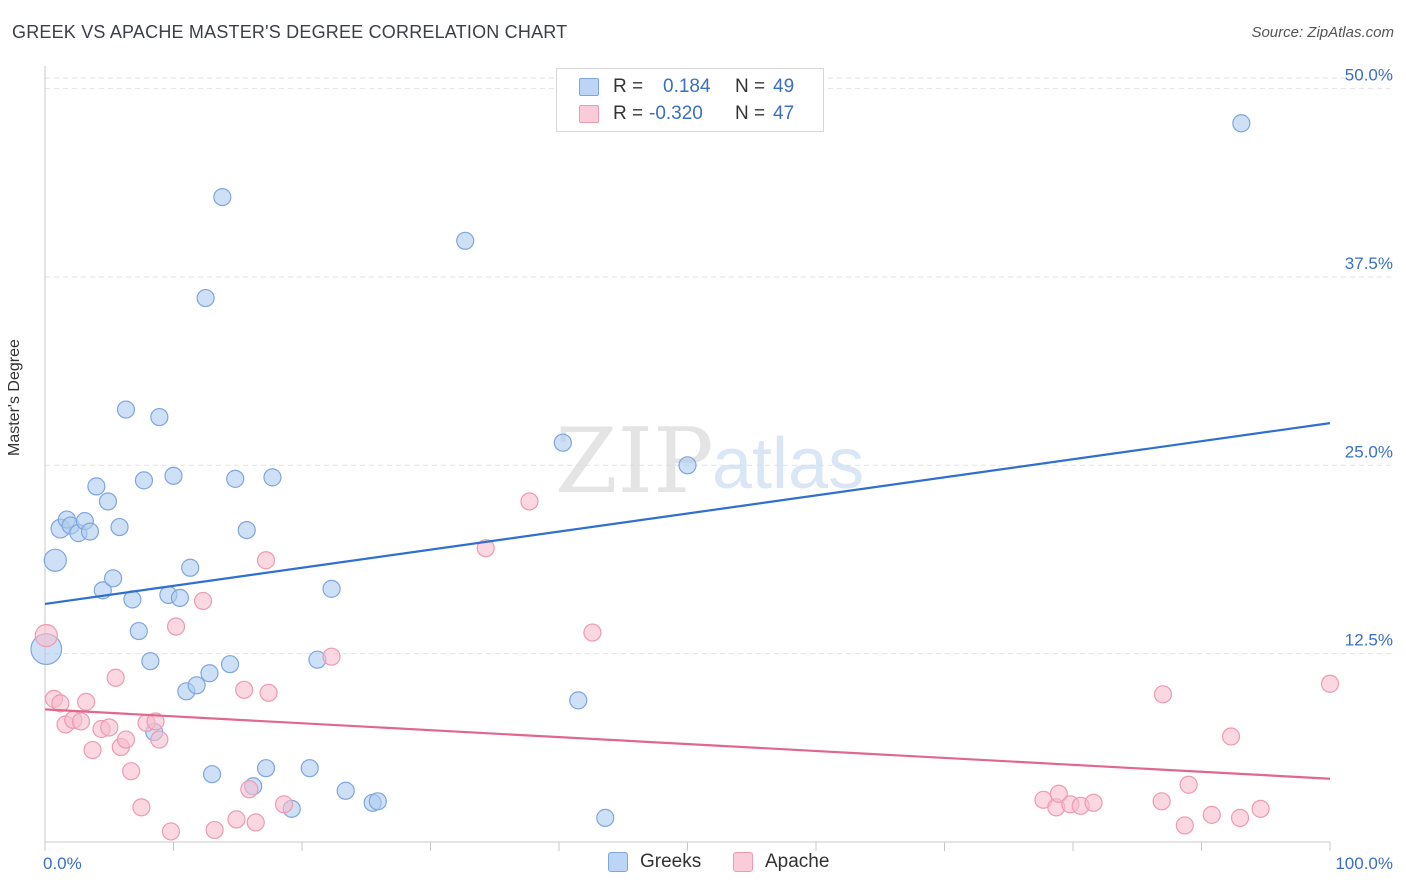 The width and height of the screenshot is (1406, 892). I want to click on x-tick-label: 100.0%, so click(1364, 863).